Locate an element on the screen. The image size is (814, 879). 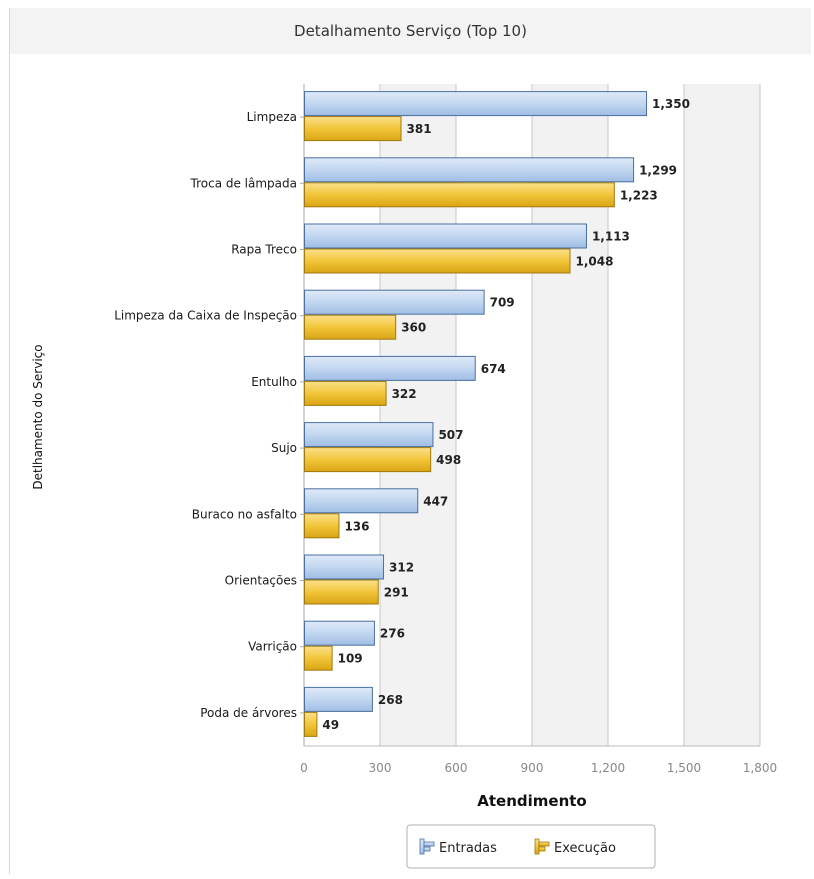
category-label: Varrição is located at coordinates (272, 647).